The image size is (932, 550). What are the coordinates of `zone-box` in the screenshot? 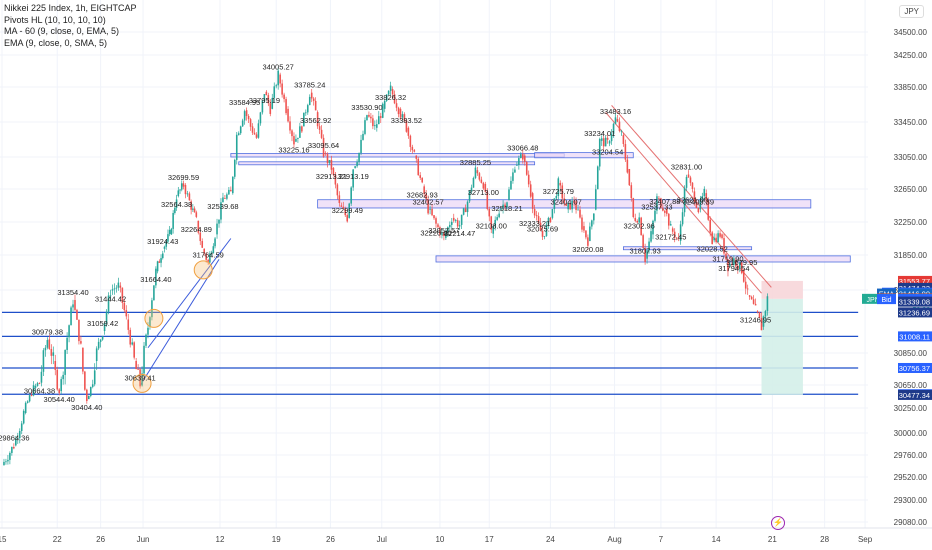 It's located at (688, 248).